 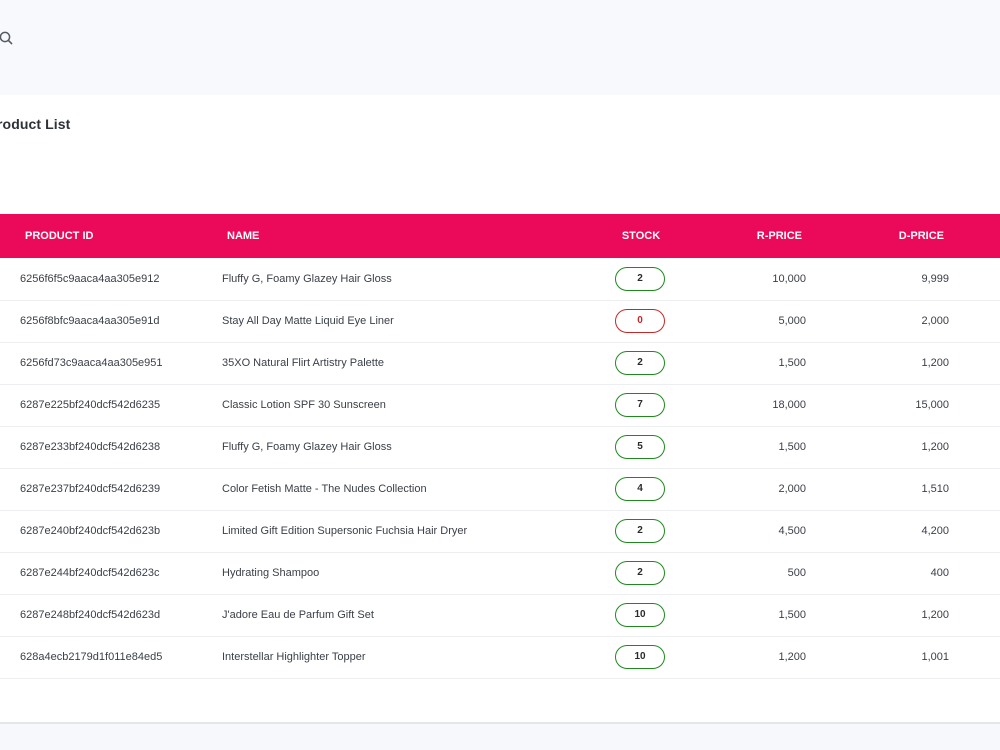 I want to click on product-id-cell: 6256f8bfc9aaca4aa305e91d, so click(x=90, y=321).